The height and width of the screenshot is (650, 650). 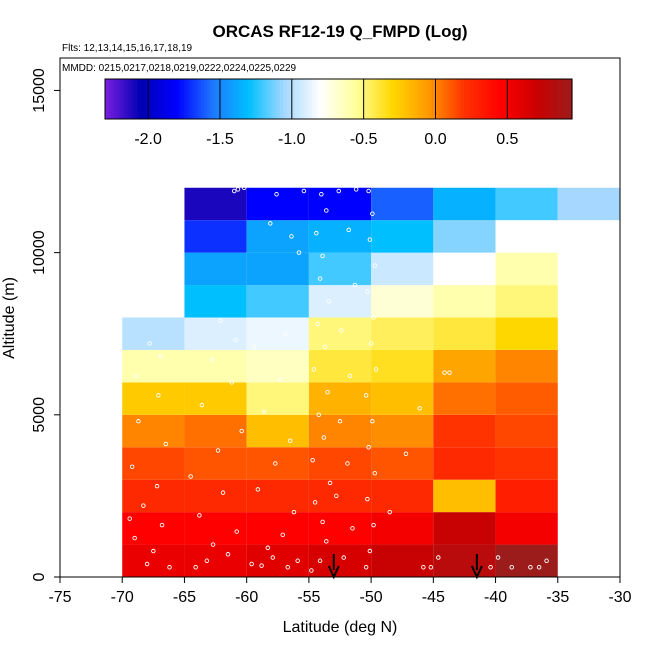 I want to click on x-tick-label: -55, so click(x=308, y=597).